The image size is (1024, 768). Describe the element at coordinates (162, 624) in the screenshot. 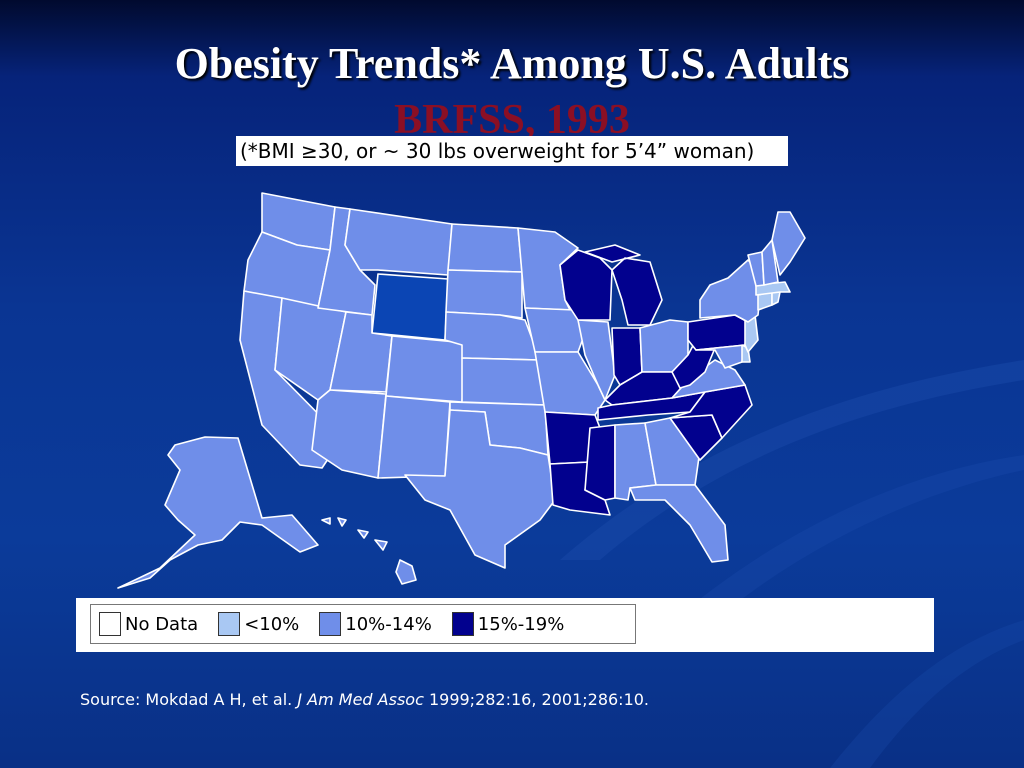

I see `legend-label: No Data` at that location.